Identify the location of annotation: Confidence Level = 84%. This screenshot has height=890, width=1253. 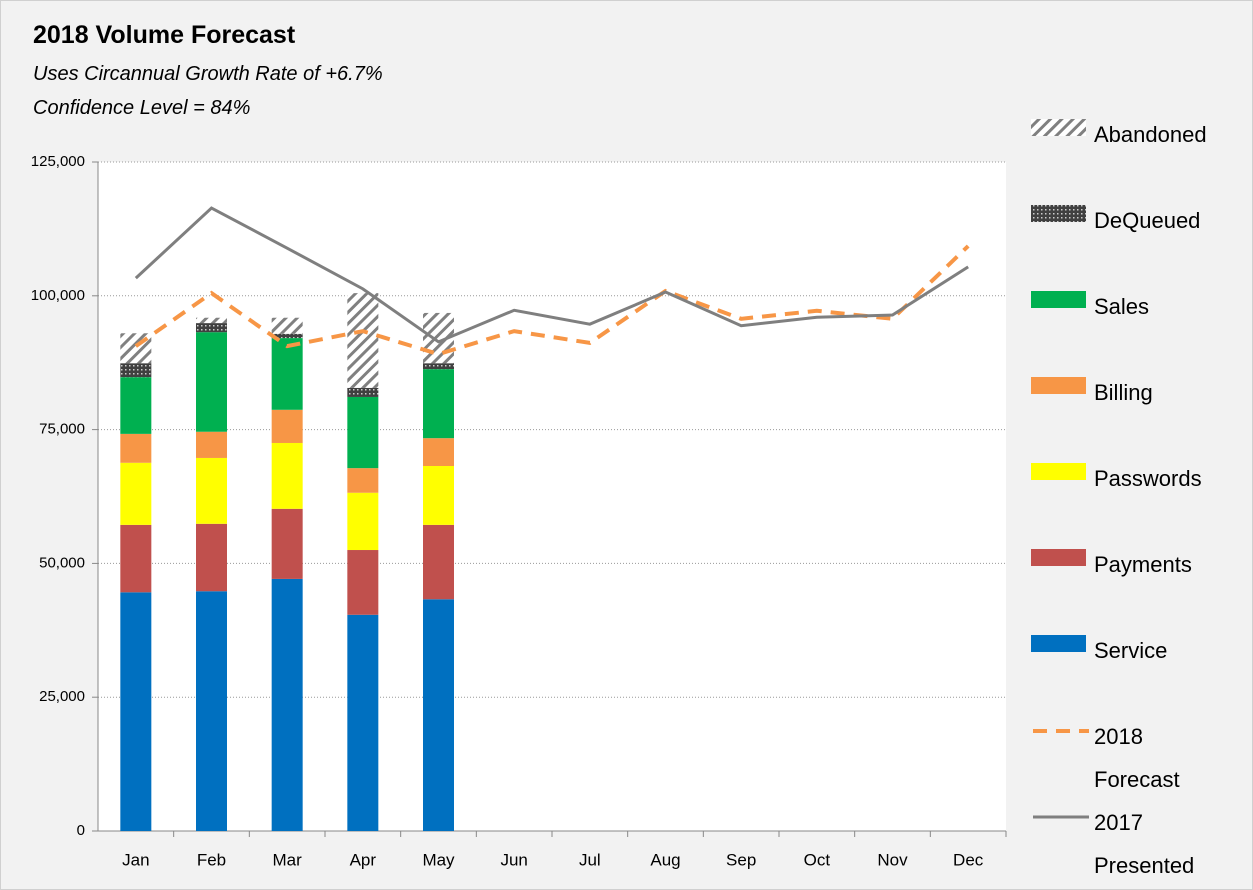
(142, 108).